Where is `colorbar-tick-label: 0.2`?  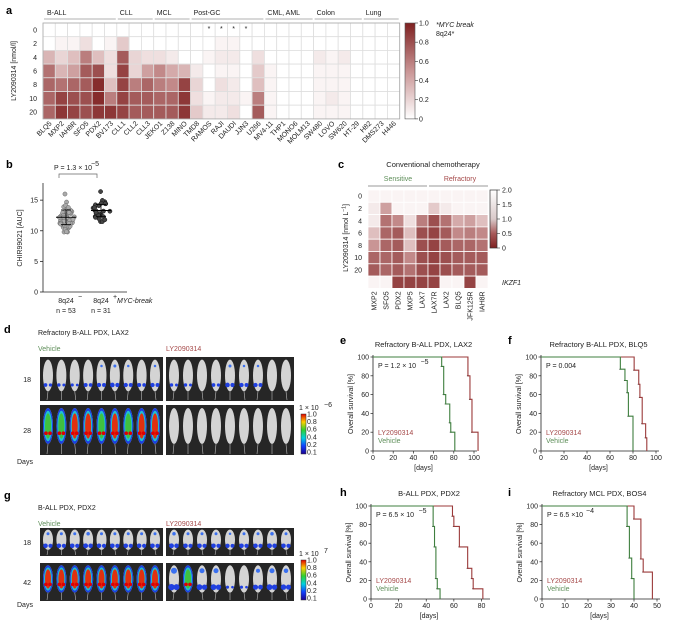
colorbar-tick-label: 0.2 is located at coordinates (312, 445).